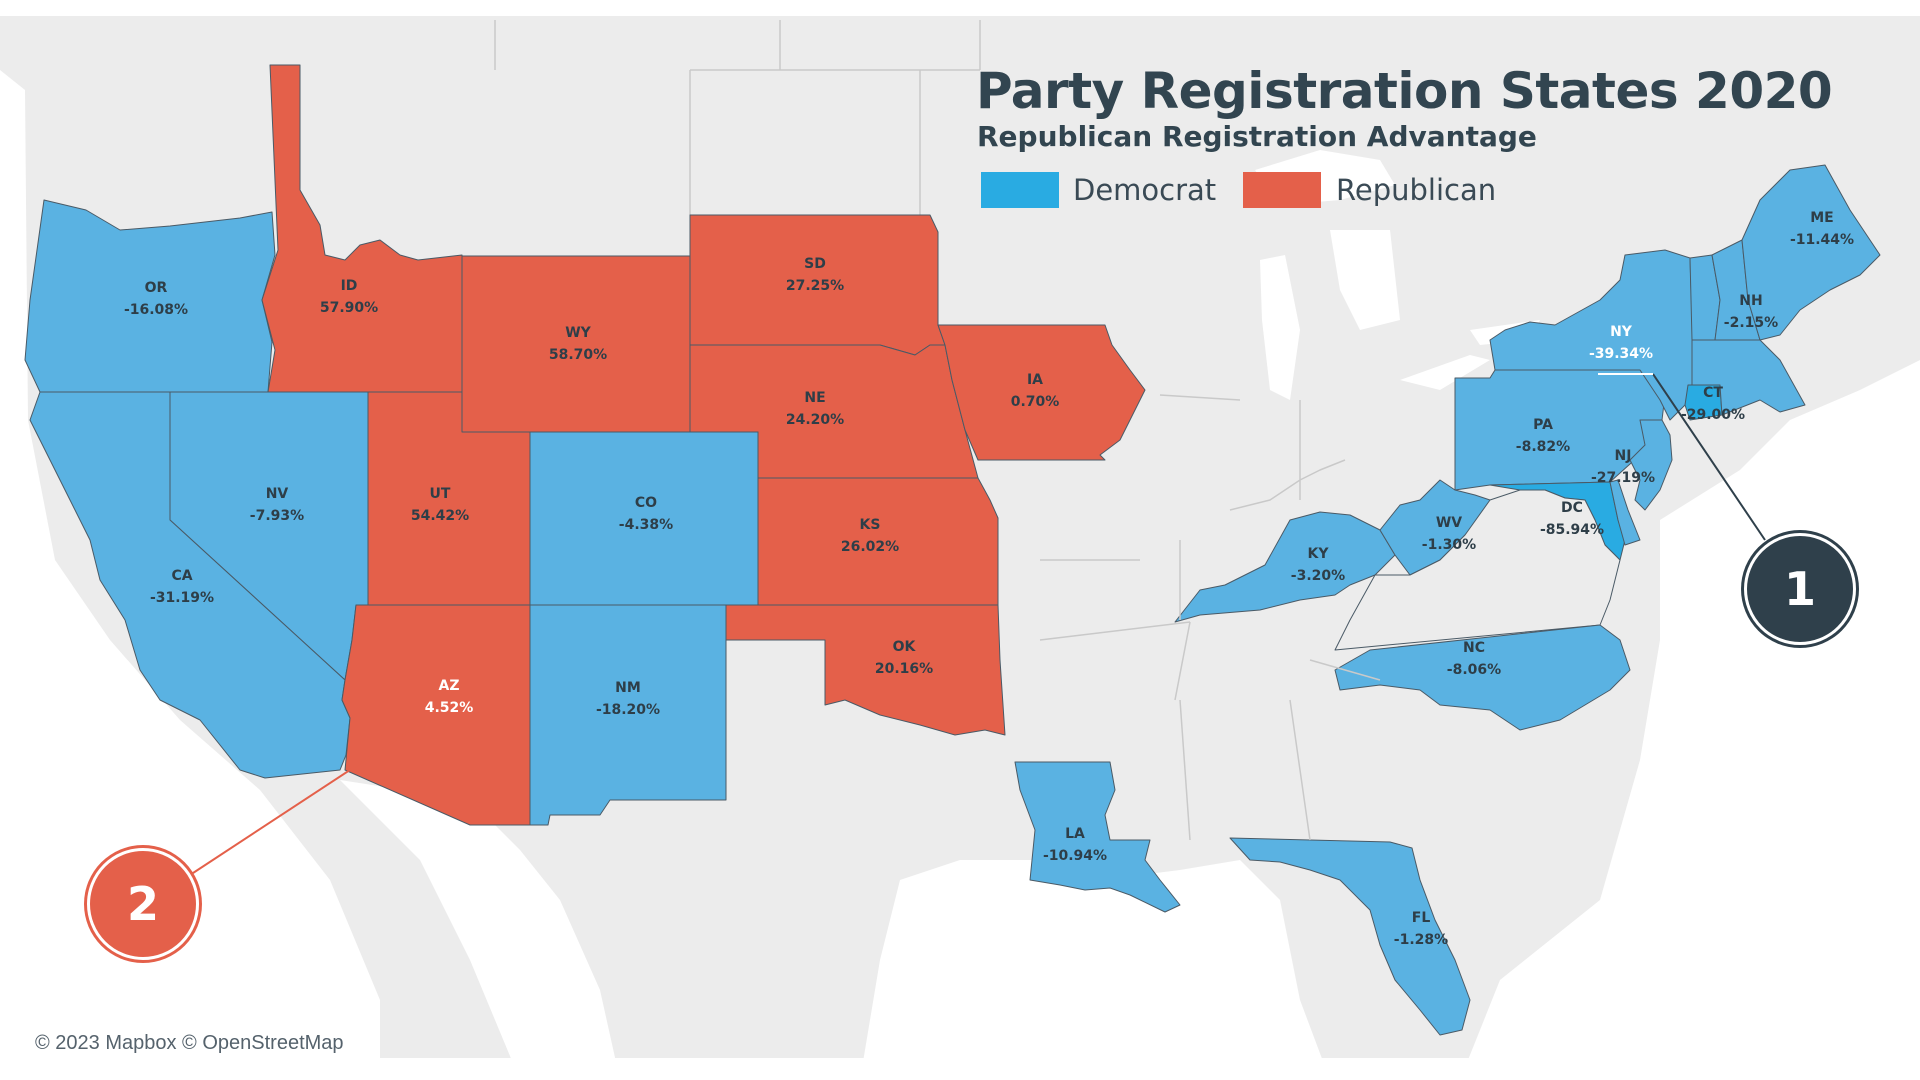 Image resolution: width=1920 pixels, height=1080 pixels. Describe the element at coordinates (277, 505) in the screenshot. I see `state-label-nv: NV -7.93%` at that location.